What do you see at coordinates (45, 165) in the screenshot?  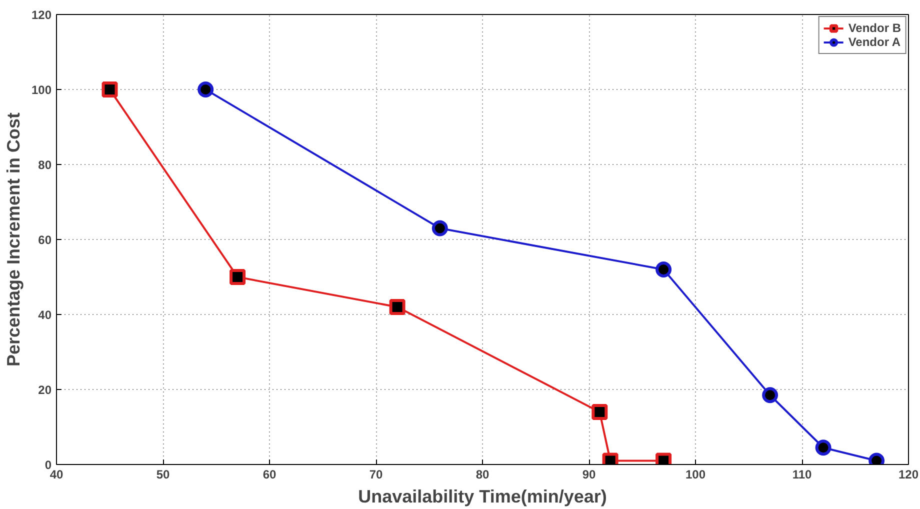 I see `y-tick-label: 80` at bounding box center [45, 165].